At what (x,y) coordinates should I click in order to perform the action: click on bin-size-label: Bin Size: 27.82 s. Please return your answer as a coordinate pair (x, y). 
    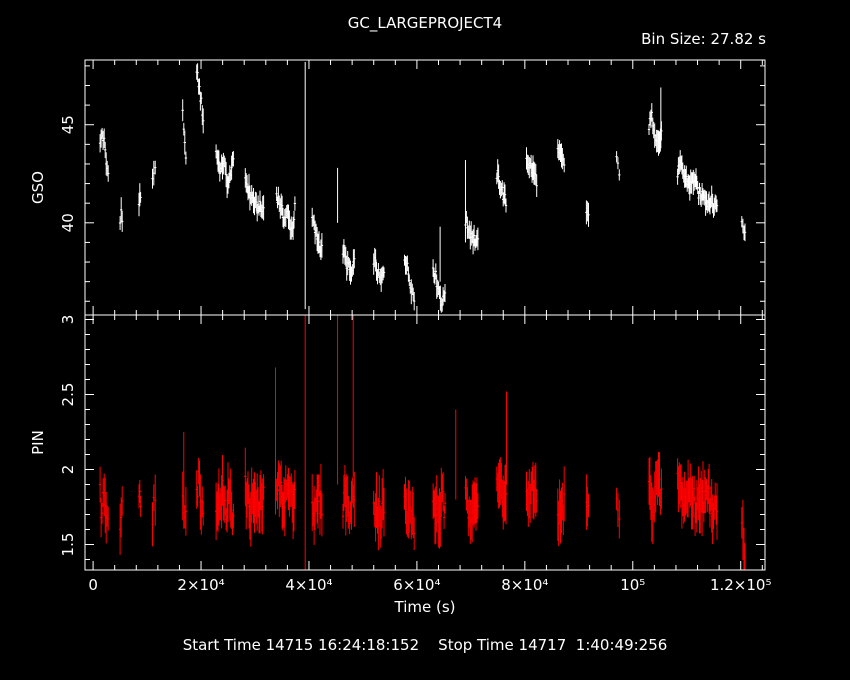
    Looking at the image, I should click on (703, 39).